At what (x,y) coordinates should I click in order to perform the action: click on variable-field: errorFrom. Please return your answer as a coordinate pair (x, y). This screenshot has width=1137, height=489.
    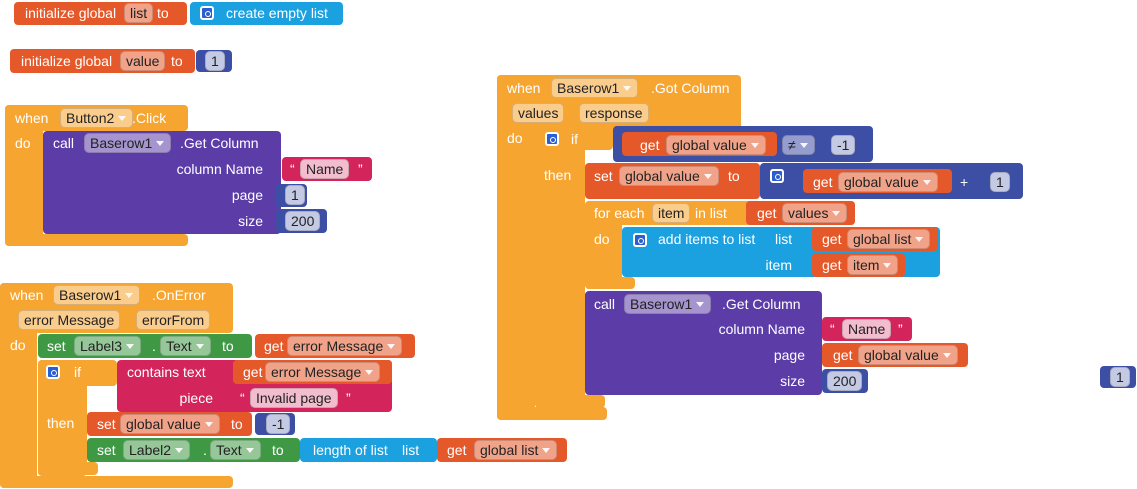
    Looking at the image, I should click on (173, 320).